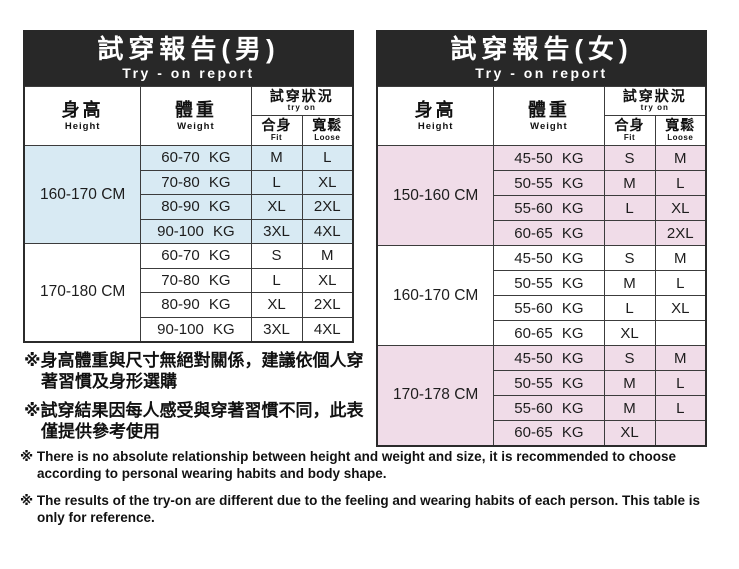 The image size is (739, 569). I want to click on women-table-subtitle: Try - on report, so click(541, 72).